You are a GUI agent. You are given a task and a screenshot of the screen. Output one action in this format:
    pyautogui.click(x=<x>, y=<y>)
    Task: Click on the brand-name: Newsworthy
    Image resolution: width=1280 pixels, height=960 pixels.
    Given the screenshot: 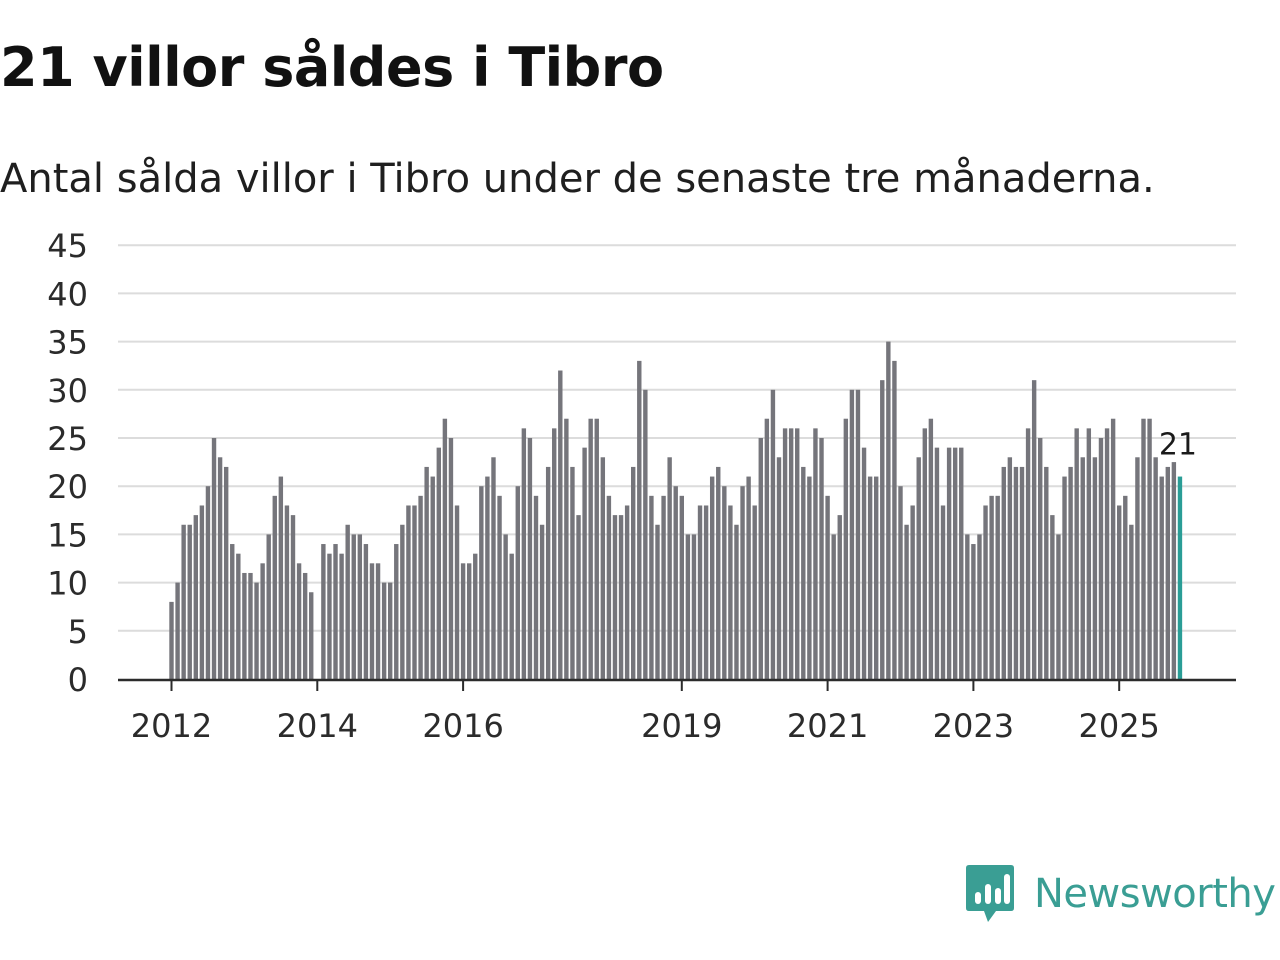 What is the action you would take?
    pyautogui.click(x=1155, y=894)
    